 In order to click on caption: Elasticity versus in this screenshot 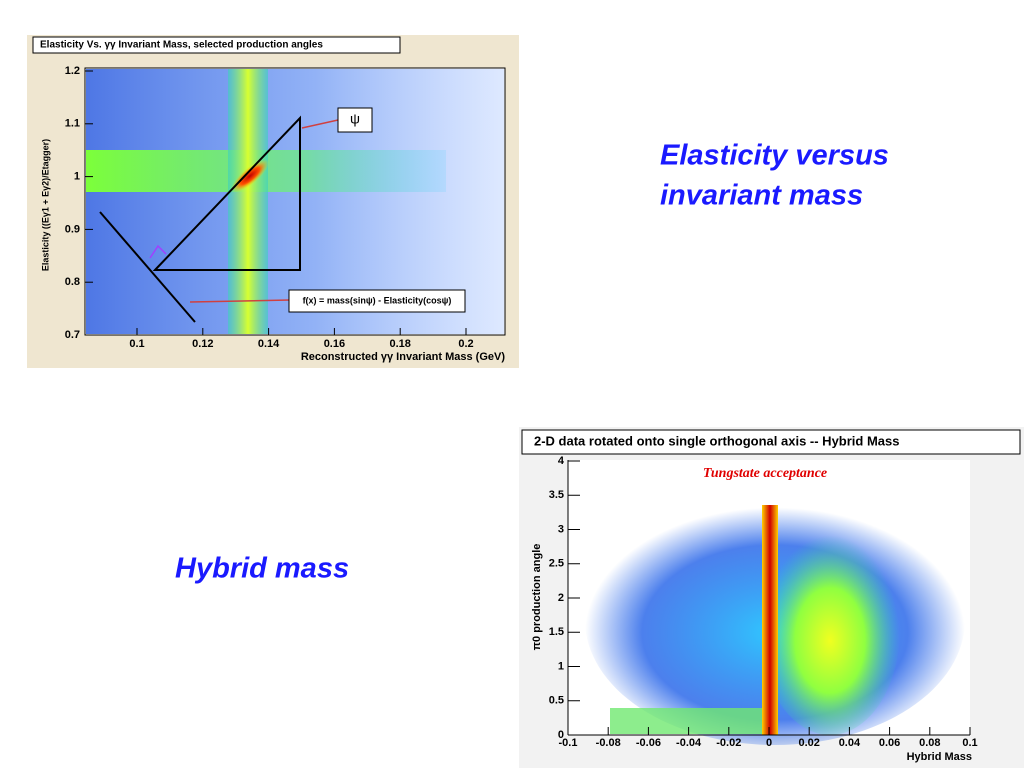, I will do `click(774, 156)`.